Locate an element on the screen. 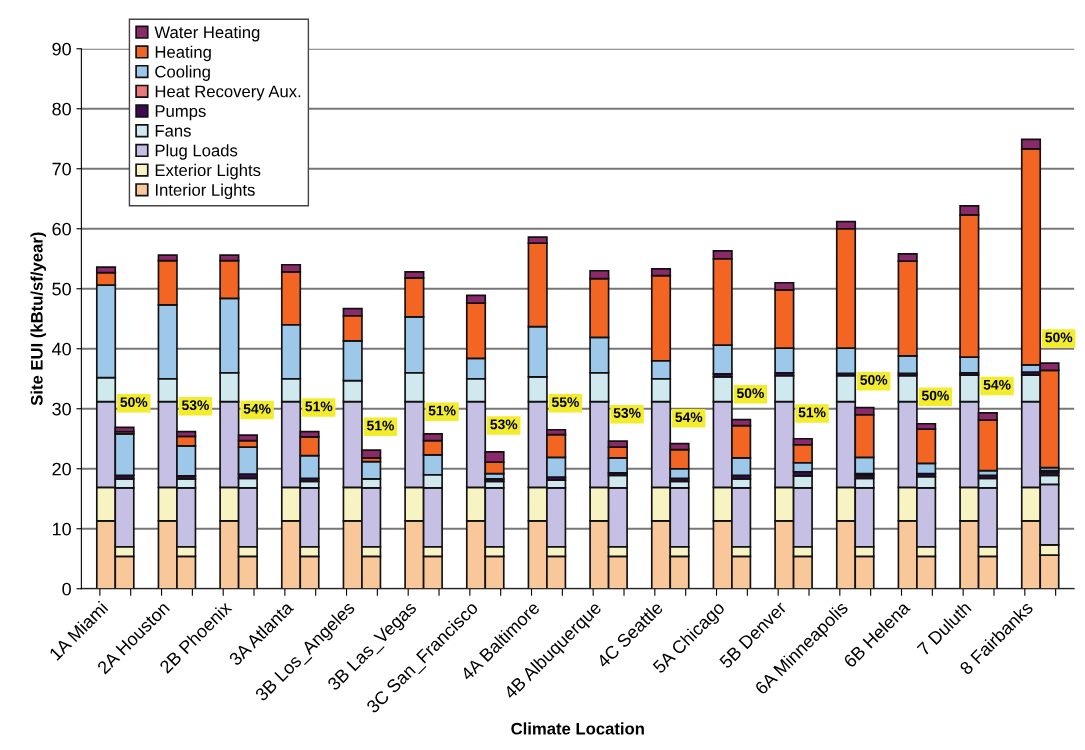  legend-label: Interior Lights is located at coordinates (205, 191).